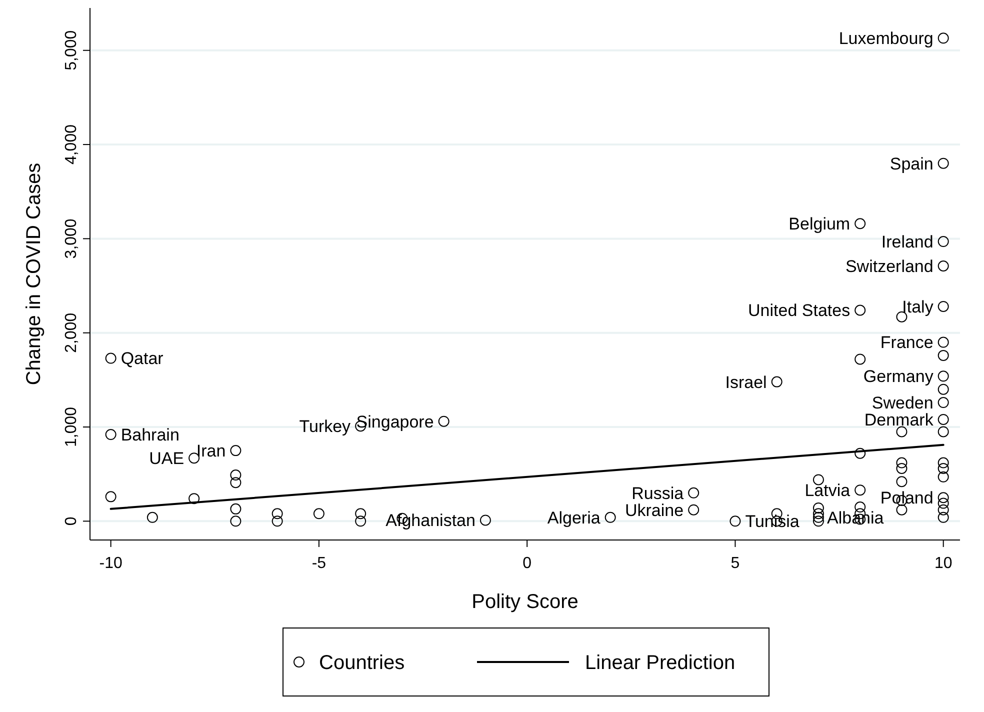 The width and height of the screenshot is (984, 712). Describe the element at coordinates (886, 38) in the screenshot. I see `annotation: Luxembourg` at that location.